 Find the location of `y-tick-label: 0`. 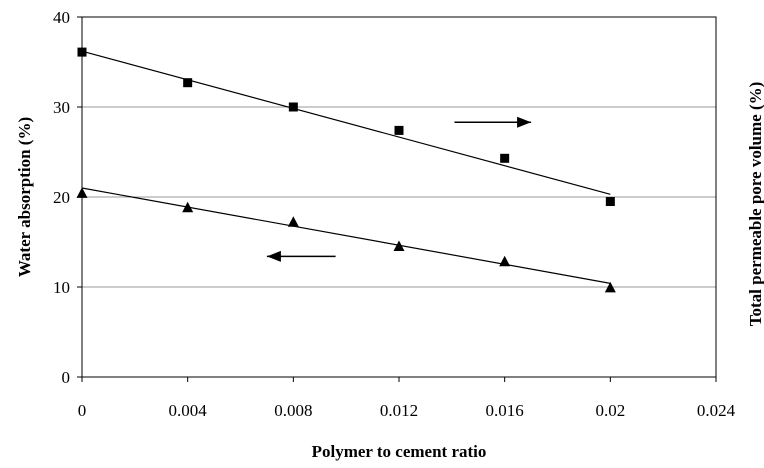

y-tick-label: 0 is located at coordinates (66, 377).